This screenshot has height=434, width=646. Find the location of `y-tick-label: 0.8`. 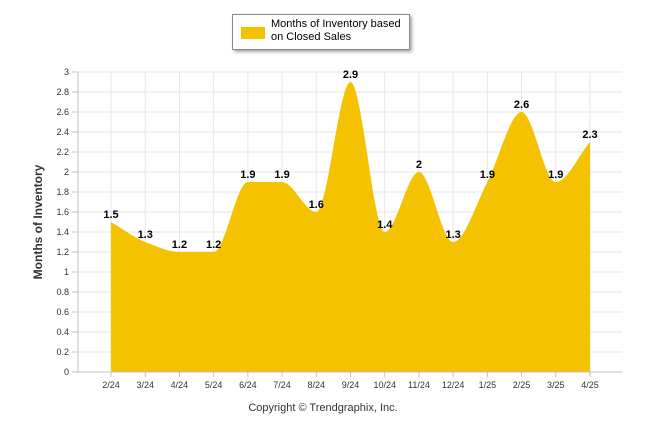

y-tick-label: 0.8 is located at coordinates (62, 292).